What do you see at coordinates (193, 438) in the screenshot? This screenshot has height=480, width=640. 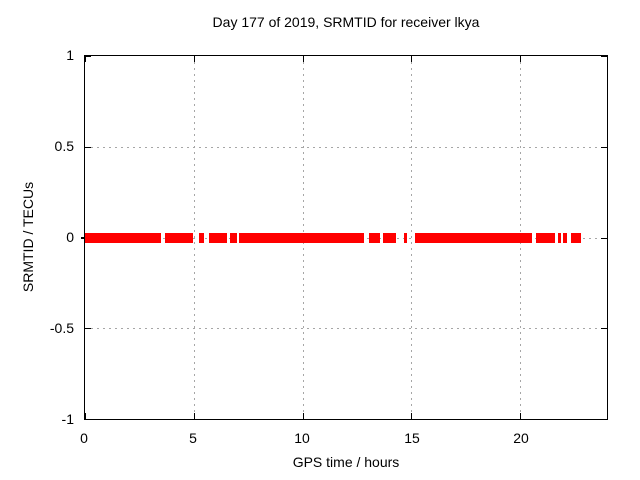 I see `x-tick-label: 5` at bounding box center [193, 438].